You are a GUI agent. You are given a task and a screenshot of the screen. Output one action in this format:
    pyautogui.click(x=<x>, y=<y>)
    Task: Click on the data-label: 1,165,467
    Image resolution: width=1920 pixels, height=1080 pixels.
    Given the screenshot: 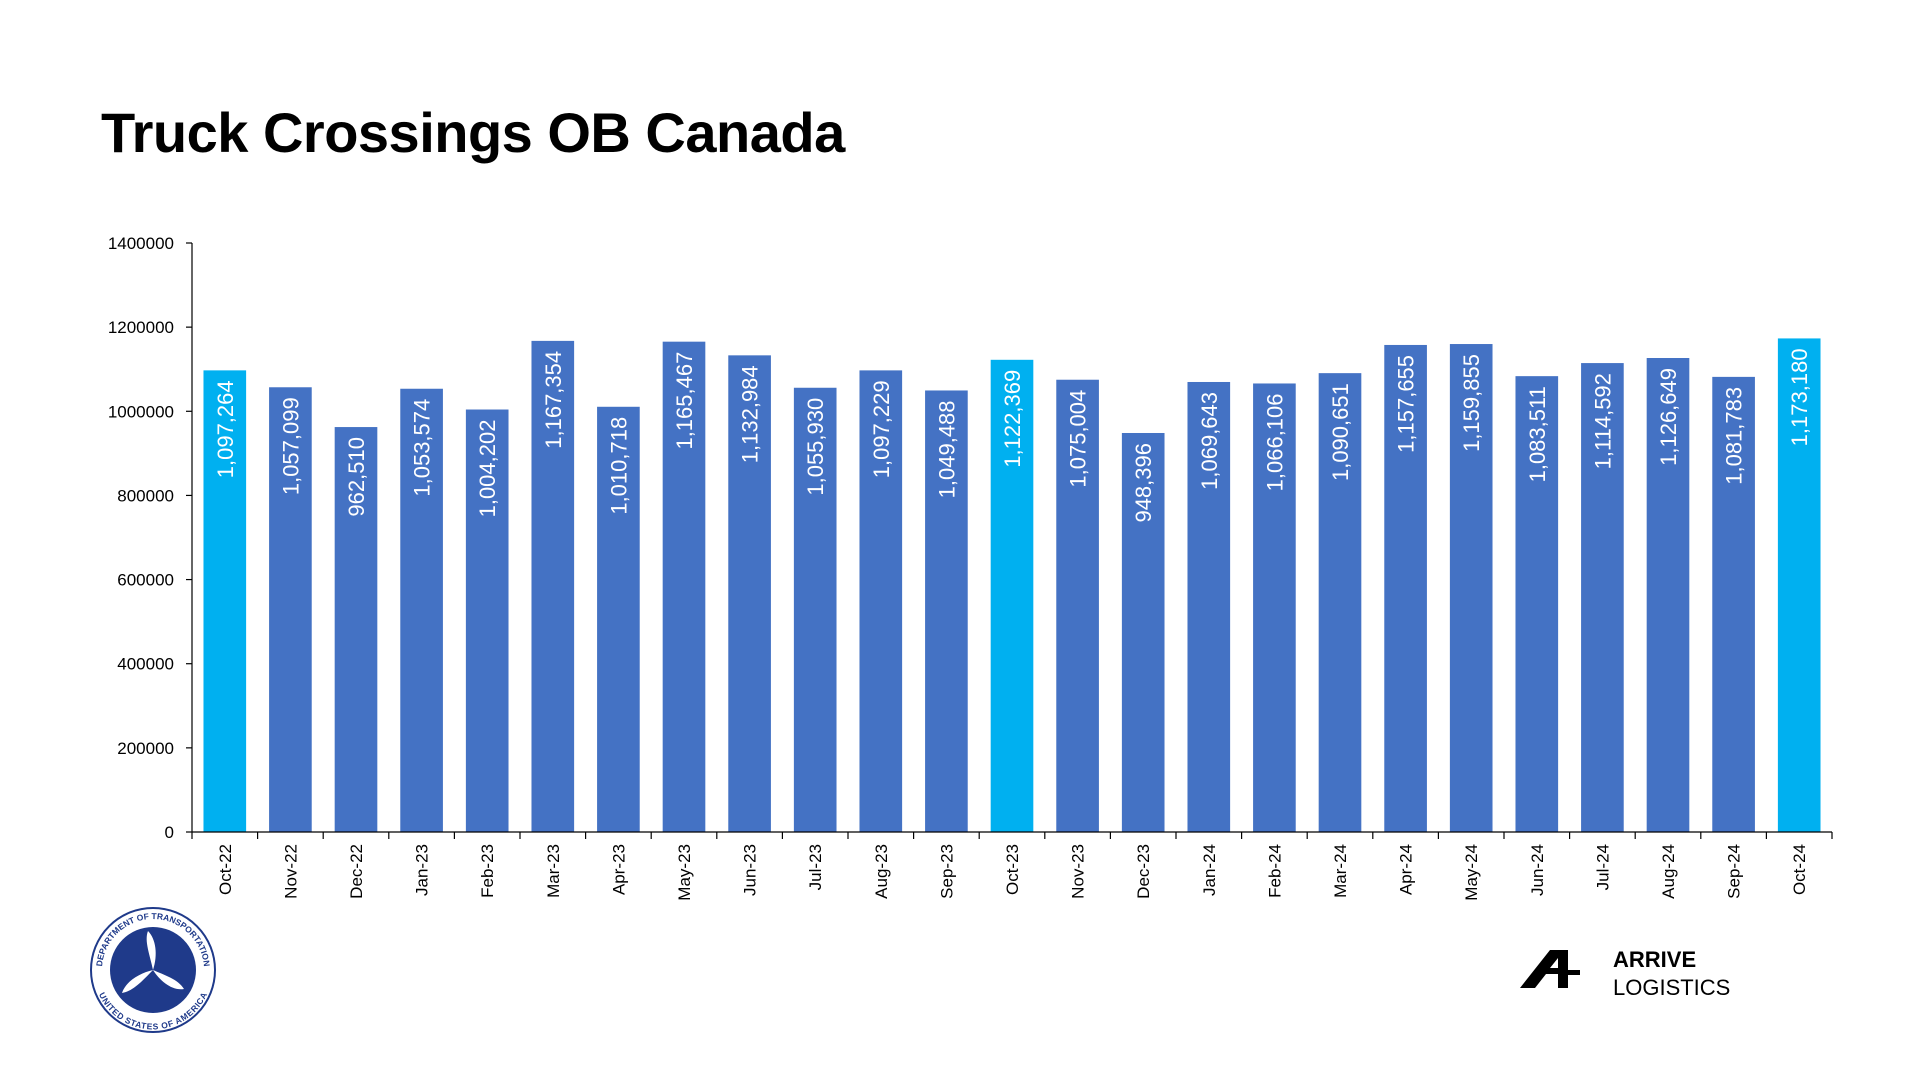 What is the action you would take?
    pyautogui.click(x=684, y=401)
    